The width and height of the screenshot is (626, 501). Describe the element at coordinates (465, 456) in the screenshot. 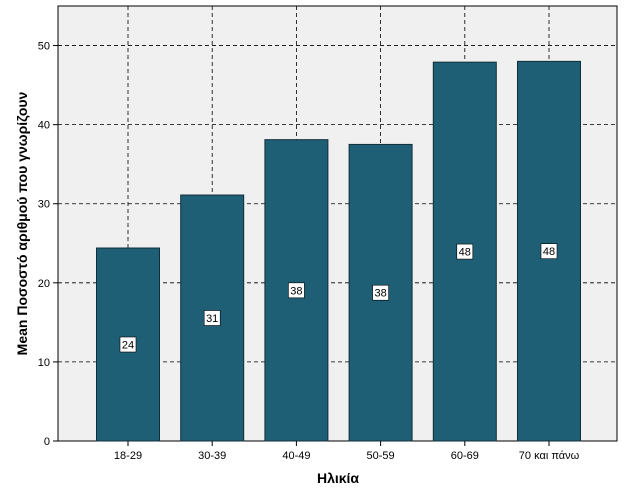

I see `x-tick-label: 60-69` at that location.